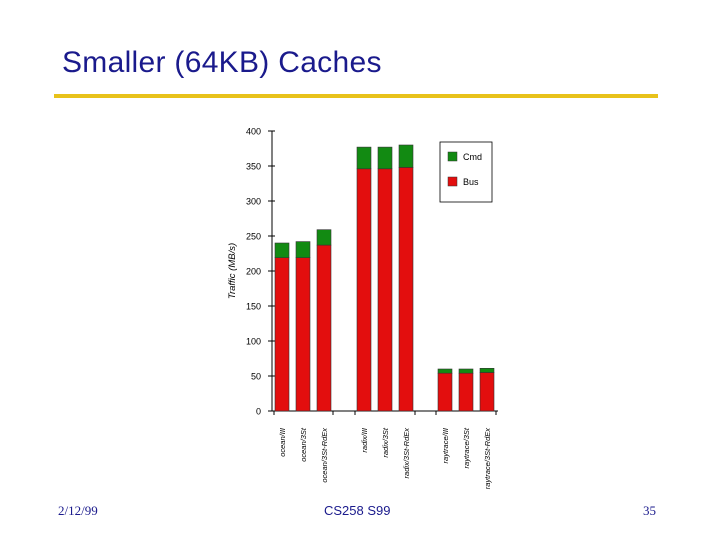 This screenshot has width=720, height=545. What do you see at coordinates (385, 442) in the screenshot?
I see `category-label: radix/3St` at bounding box center [385, 442].